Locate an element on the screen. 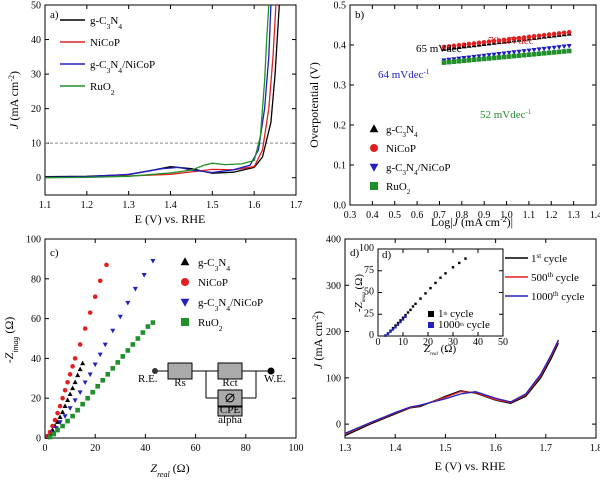 This screenshot has height=486, width=600. text-span: 1000 is located at coordinates (449, 325).